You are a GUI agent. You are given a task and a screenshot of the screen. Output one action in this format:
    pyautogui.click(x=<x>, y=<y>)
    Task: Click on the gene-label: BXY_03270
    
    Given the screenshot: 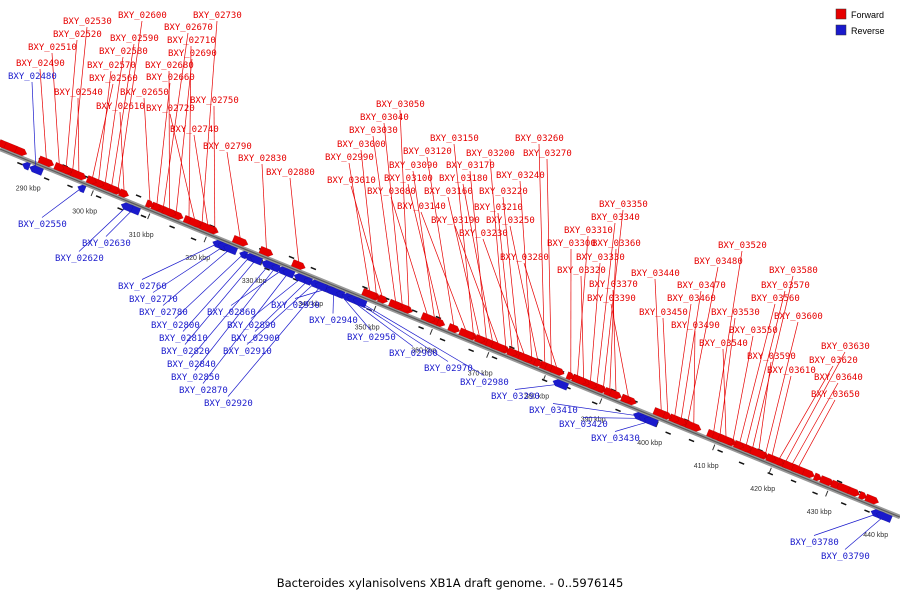 What is the action you would take?
    pyautogui.click(x=547, y=154)
    